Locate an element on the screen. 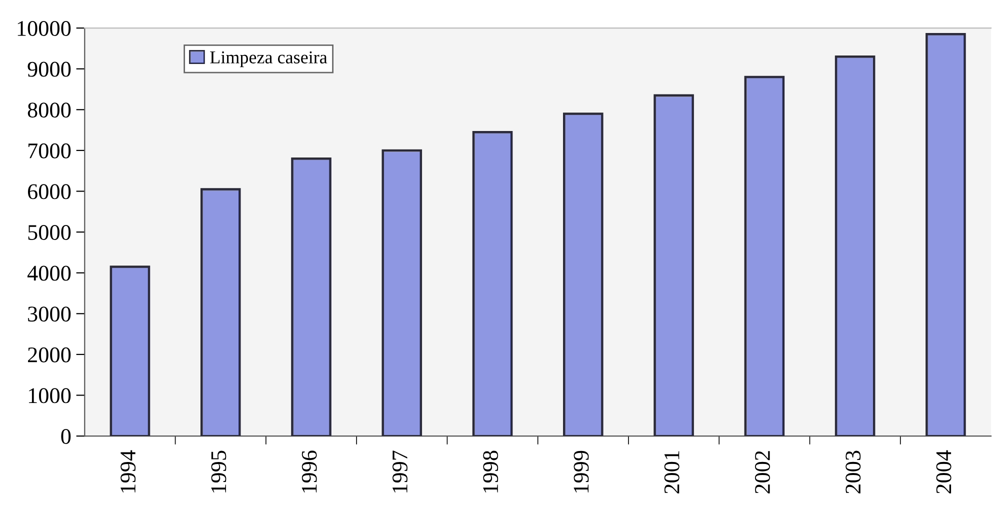  x-tick-label: 1996 is located at coordinates (309, 471).